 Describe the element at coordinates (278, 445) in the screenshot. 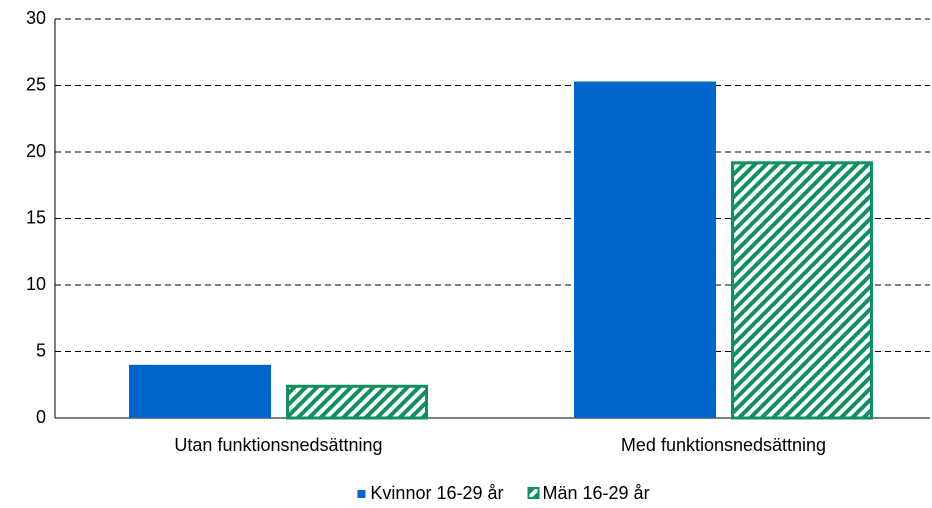

I see `x-tick-label: Utan funktionsnedsättning` at that location.